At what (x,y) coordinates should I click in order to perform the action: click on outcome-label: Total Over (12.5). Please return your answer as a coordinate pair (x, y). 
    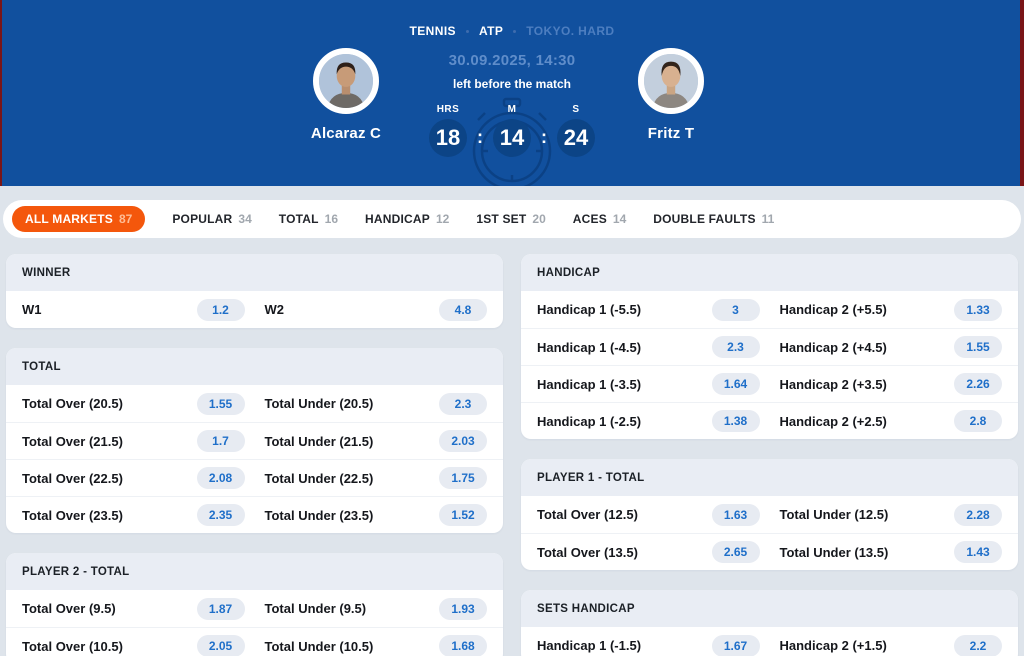
    Looking at the image, I should click on (587, 514).